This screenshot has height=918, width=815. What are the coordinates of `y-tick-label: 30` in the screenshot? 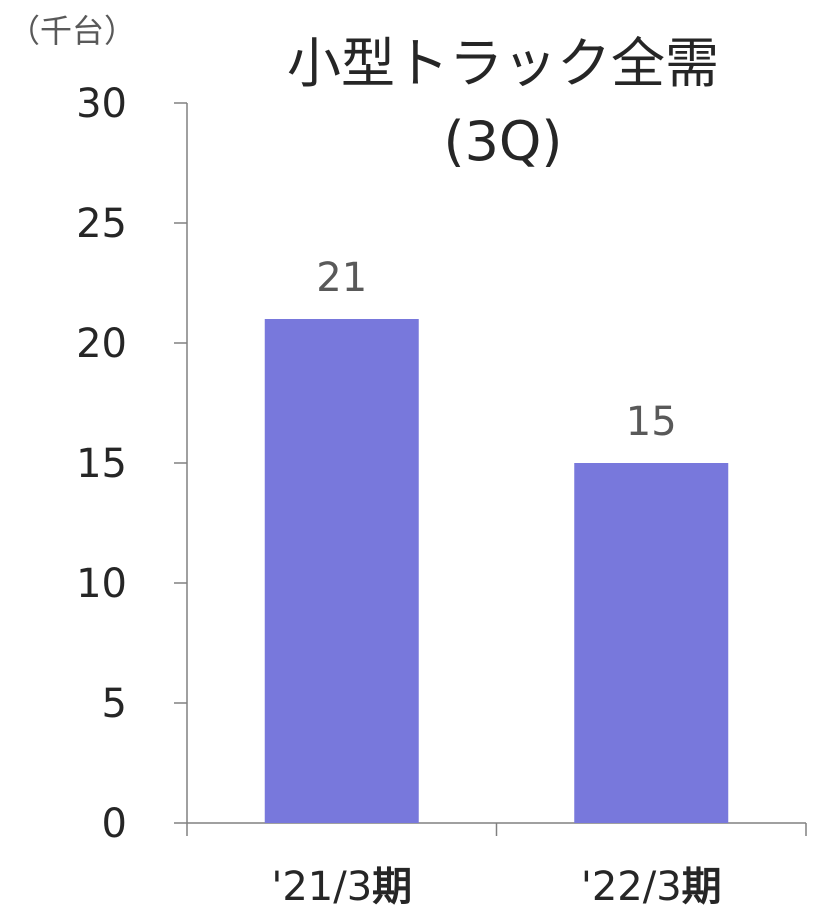 It's located at (101, 104).